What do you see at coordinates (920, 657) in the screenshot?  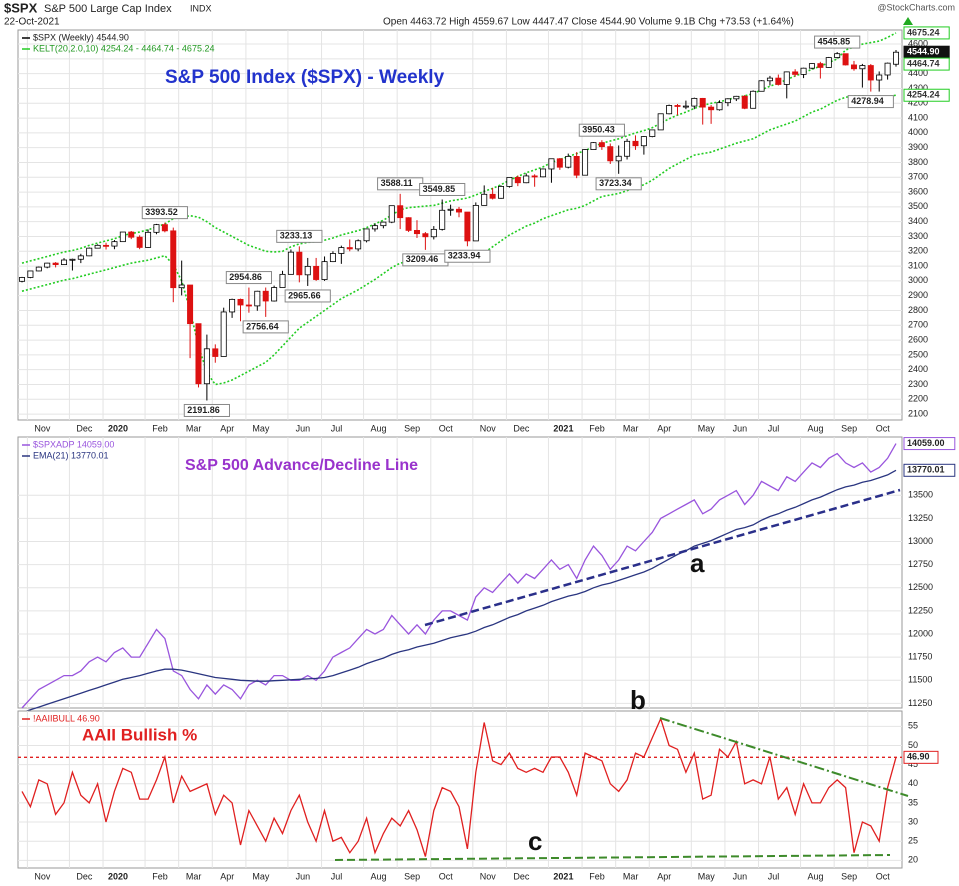 I see `y-tick-label: 11750` at bounding box center [920, 657].